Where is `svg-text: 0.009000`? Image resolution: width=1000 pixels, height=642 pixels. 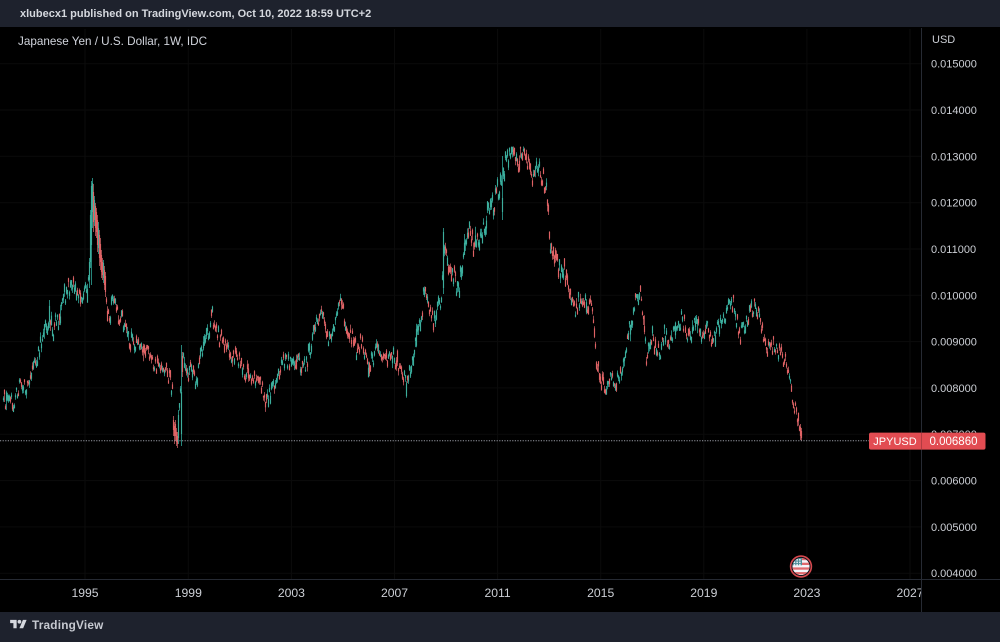 svg-text: 0.009000 is located at coordinates (954, 343).